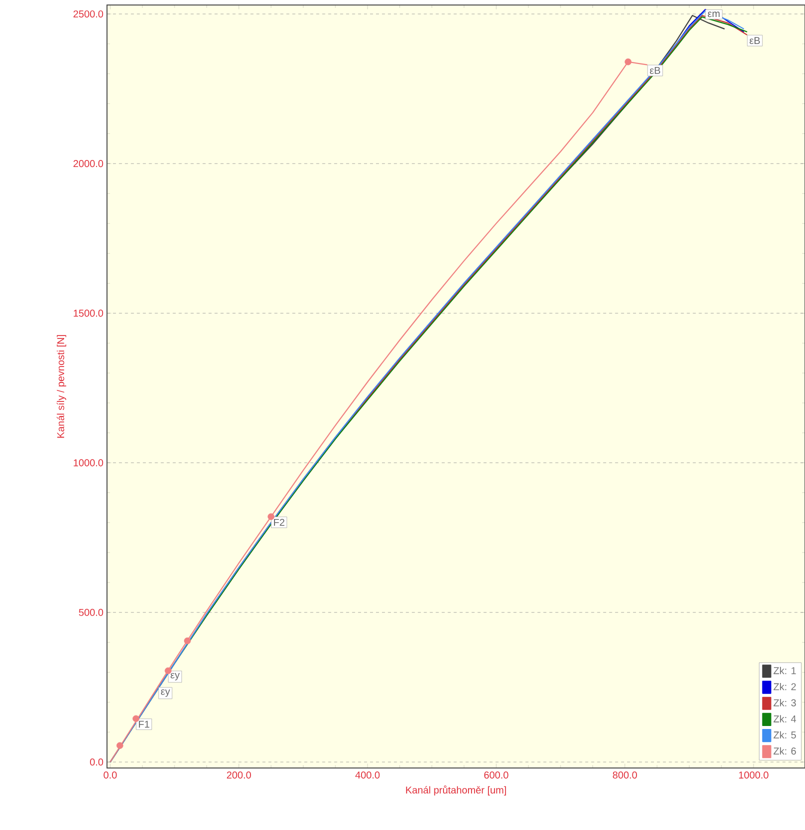 This screenshot has height=830, width=805. What do you see at coordinates (785, 718) in the screenshot?
I see `legend-label: Zk: 4` at bounding box center [785, 718].